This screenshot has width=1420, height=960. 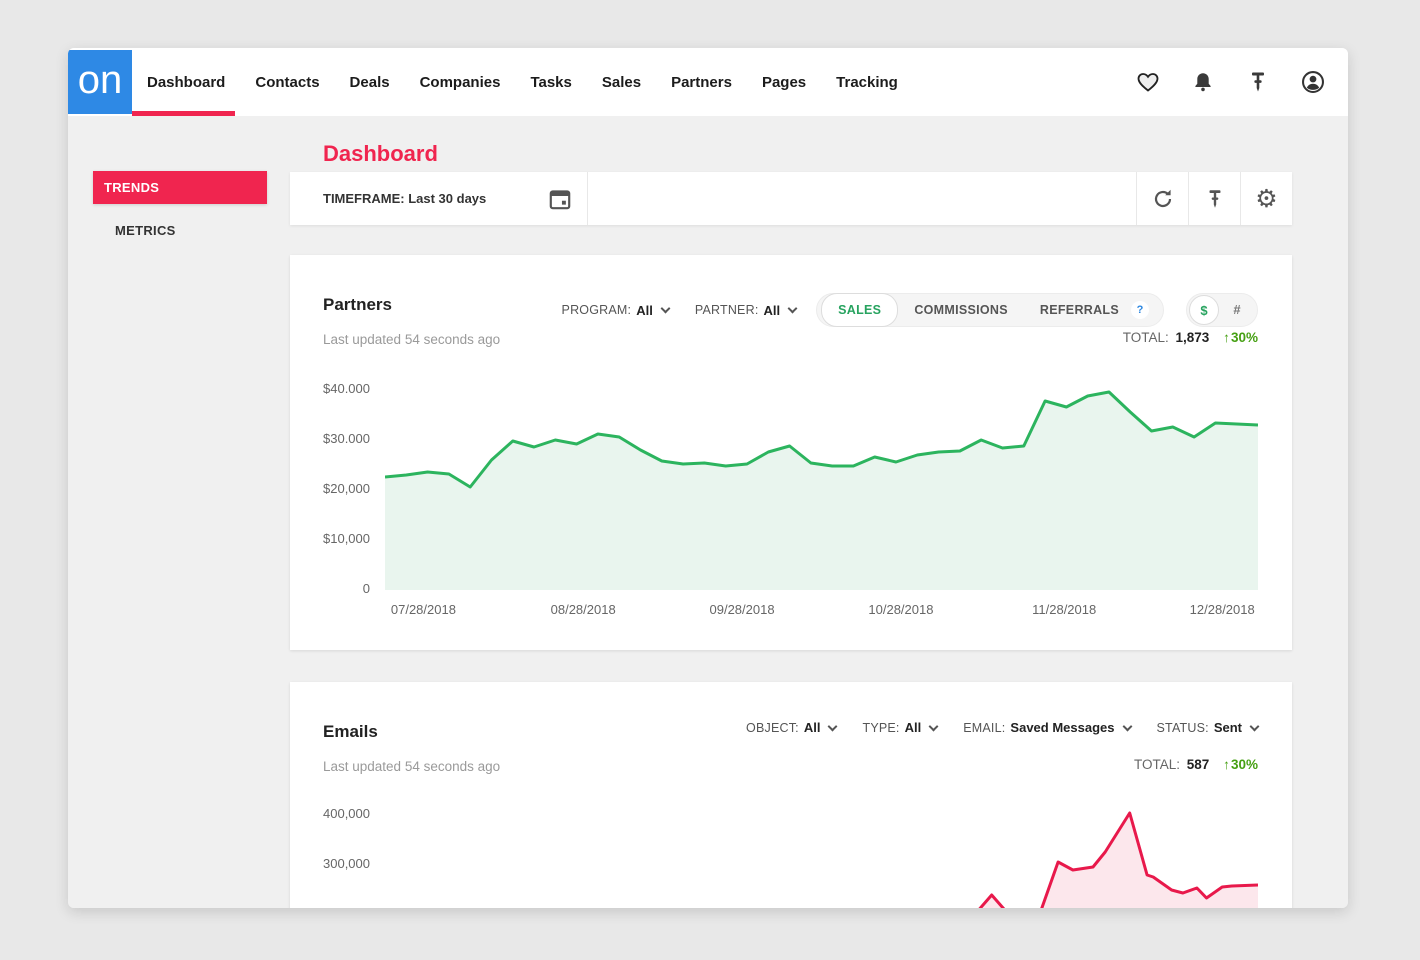 I want to click on total-value: 1,873, so click(x=1192, y=337).